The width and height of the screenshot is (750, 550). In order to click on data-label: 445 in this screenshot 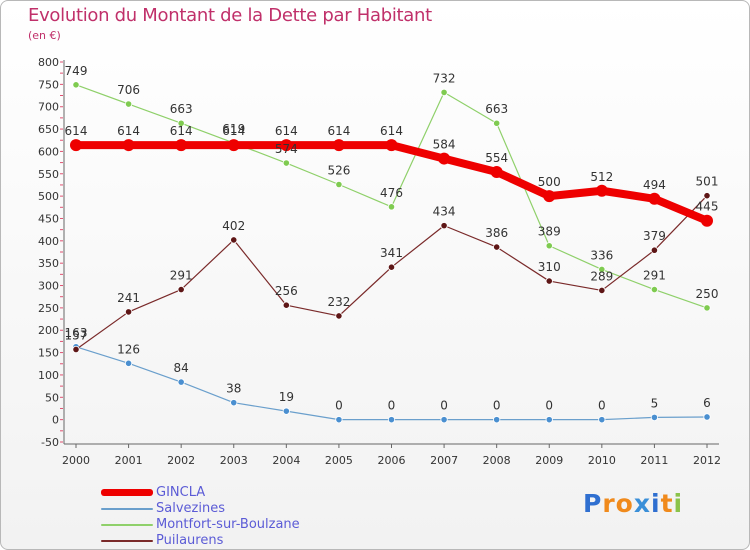, I will do `click(707, 207)`.